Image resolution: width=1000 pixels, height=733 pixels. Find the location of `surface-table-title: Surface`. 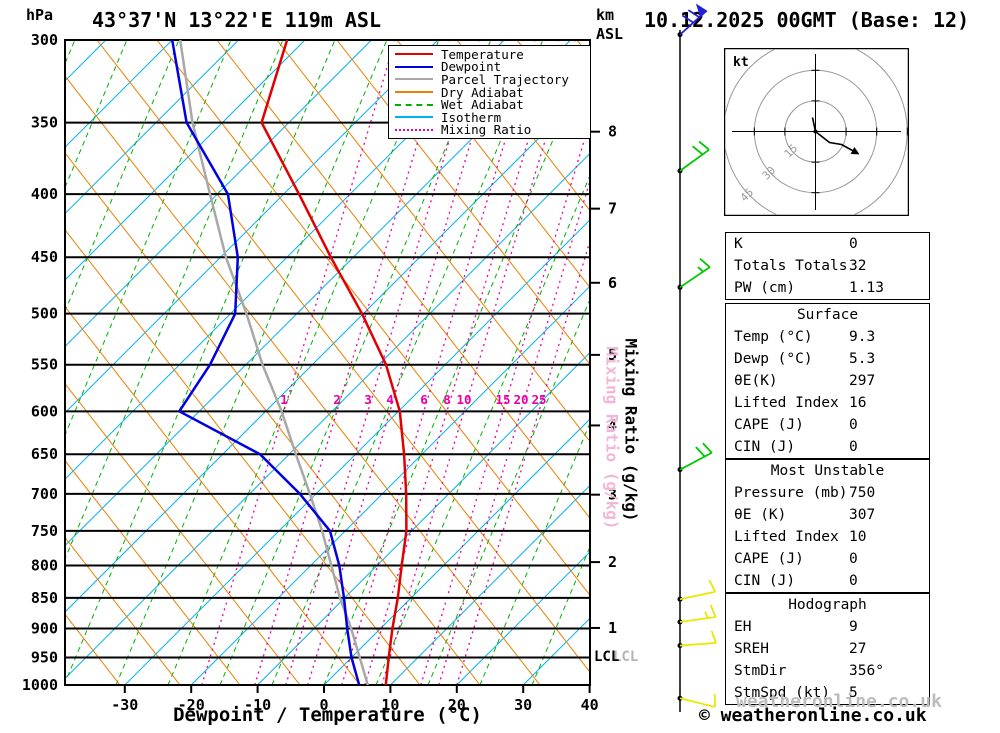

surface-table-title: Surface is located at coordinates (827, 315).